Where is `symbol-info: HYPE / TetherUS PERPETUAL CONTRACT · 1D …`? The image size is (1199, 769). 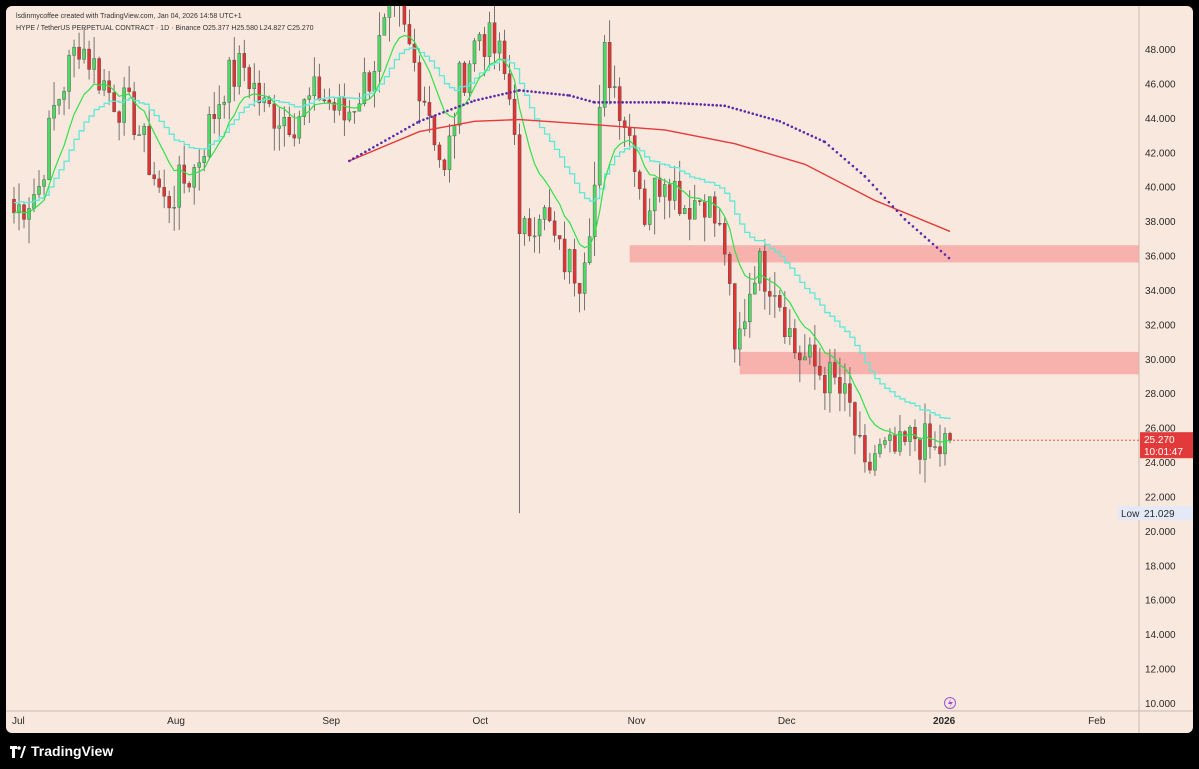 symbol-info: HYPE / TetherUS PERPETUAL CONTRACT · 1D … is located at coordinates (165, 28).